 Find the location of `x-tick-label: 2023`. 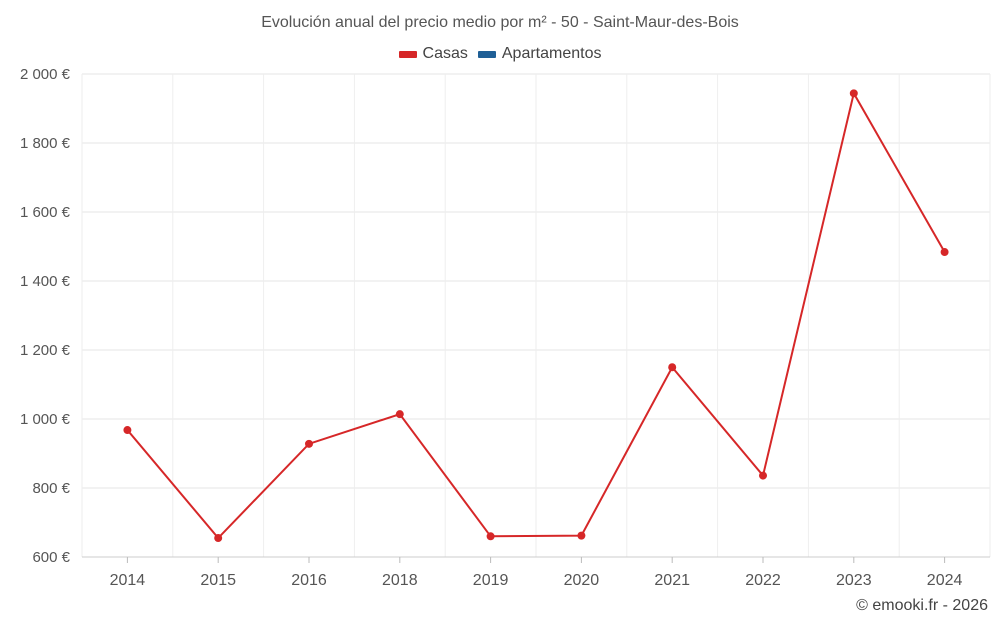

x-tick-label: 2023 is located at coordinates (854, 580).